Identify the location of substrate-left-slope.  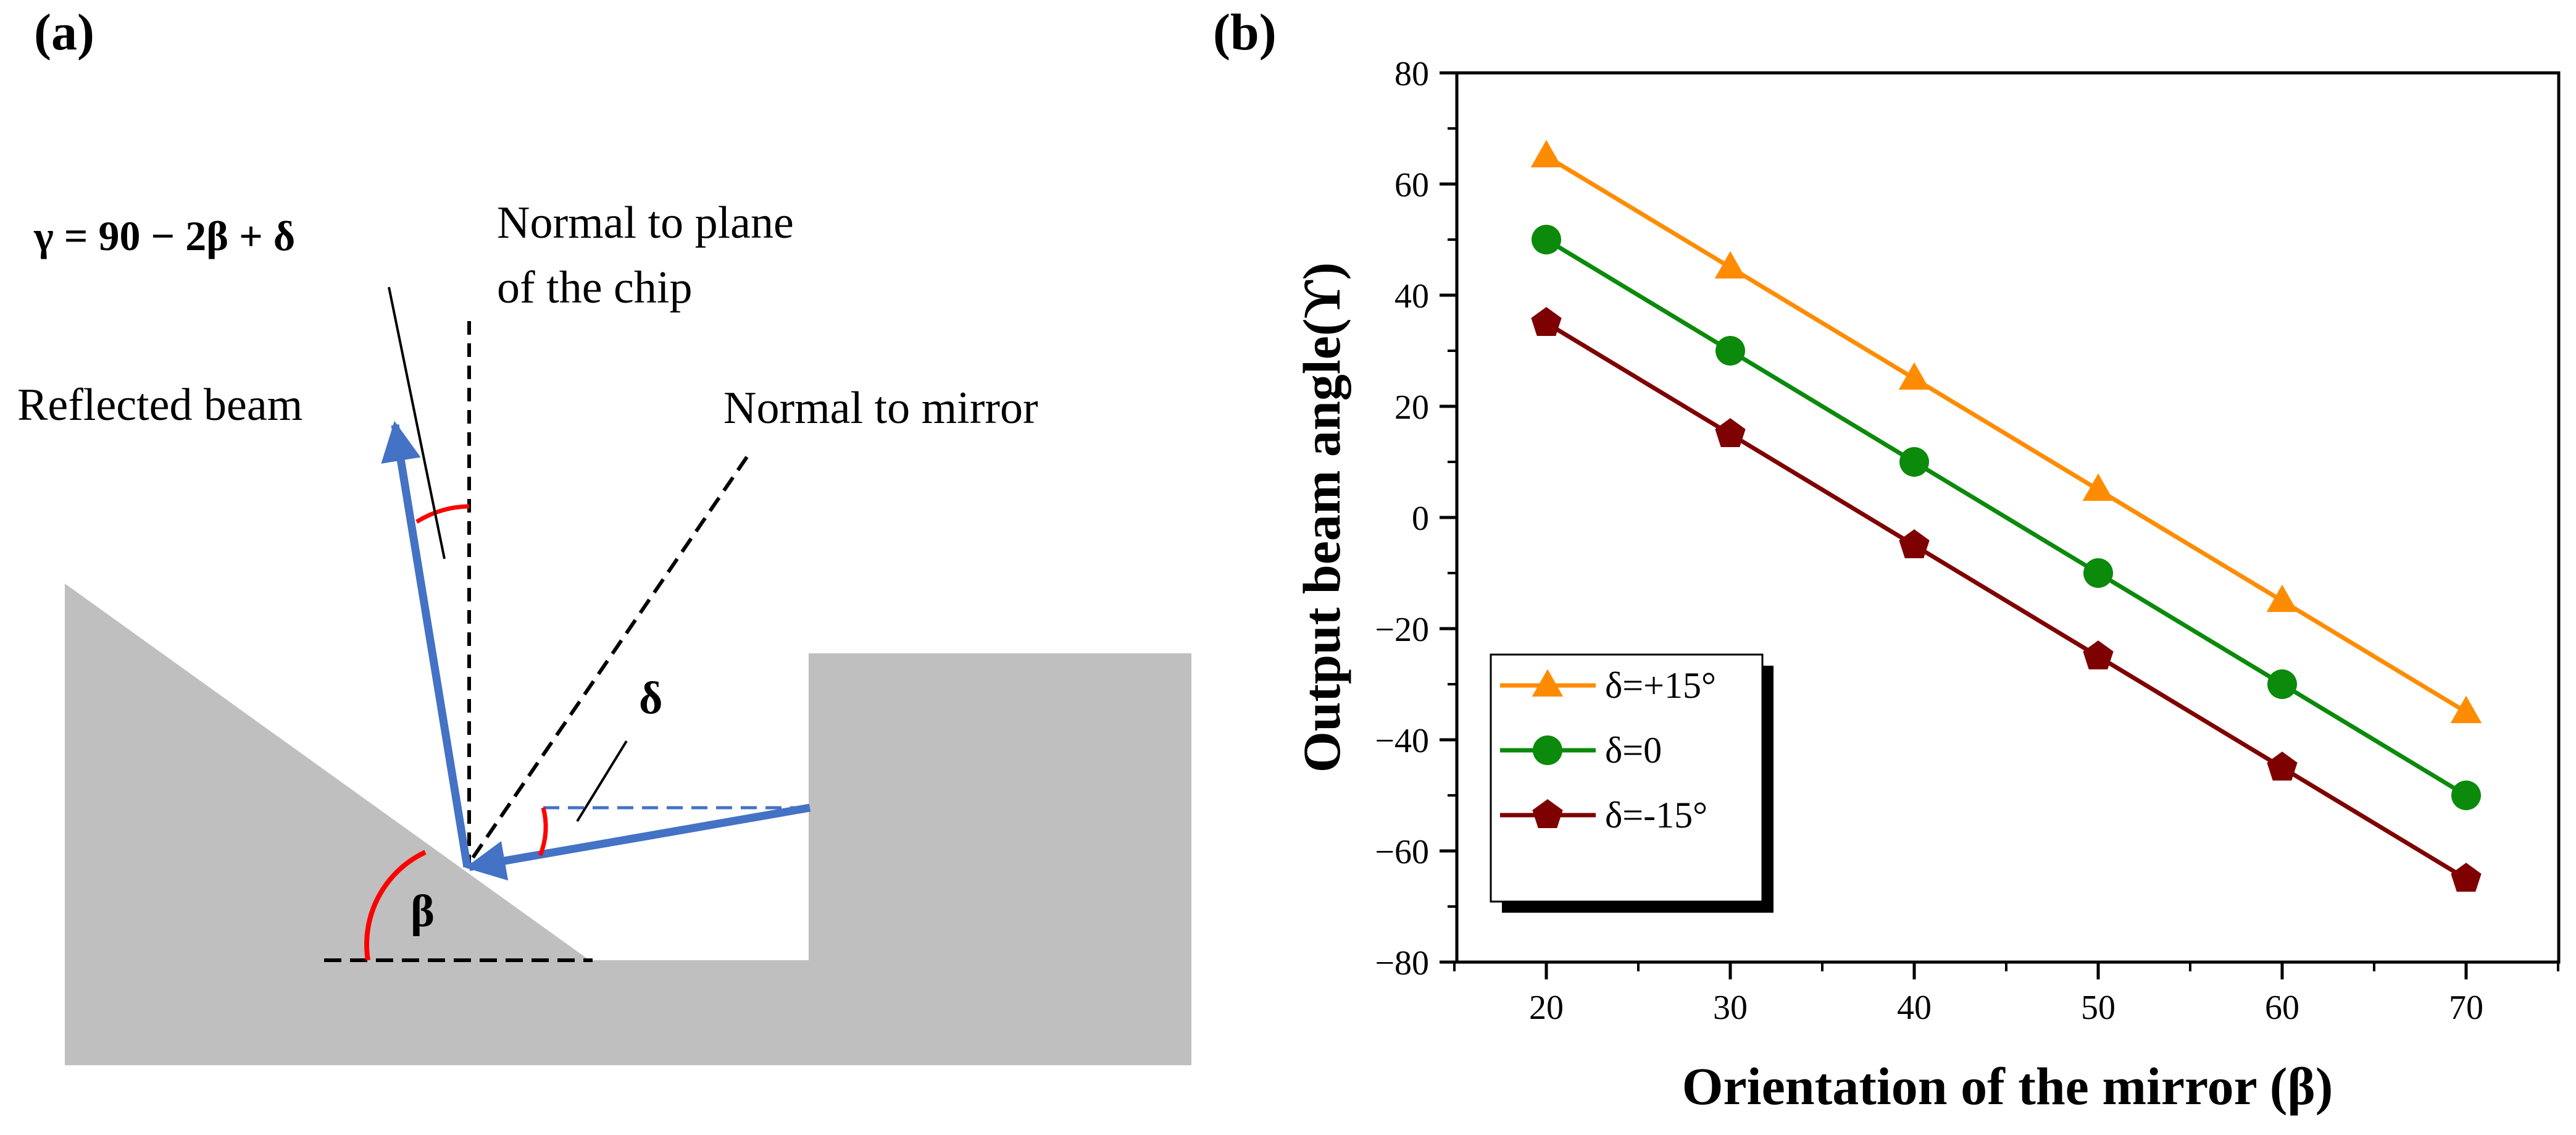
(437, 824).